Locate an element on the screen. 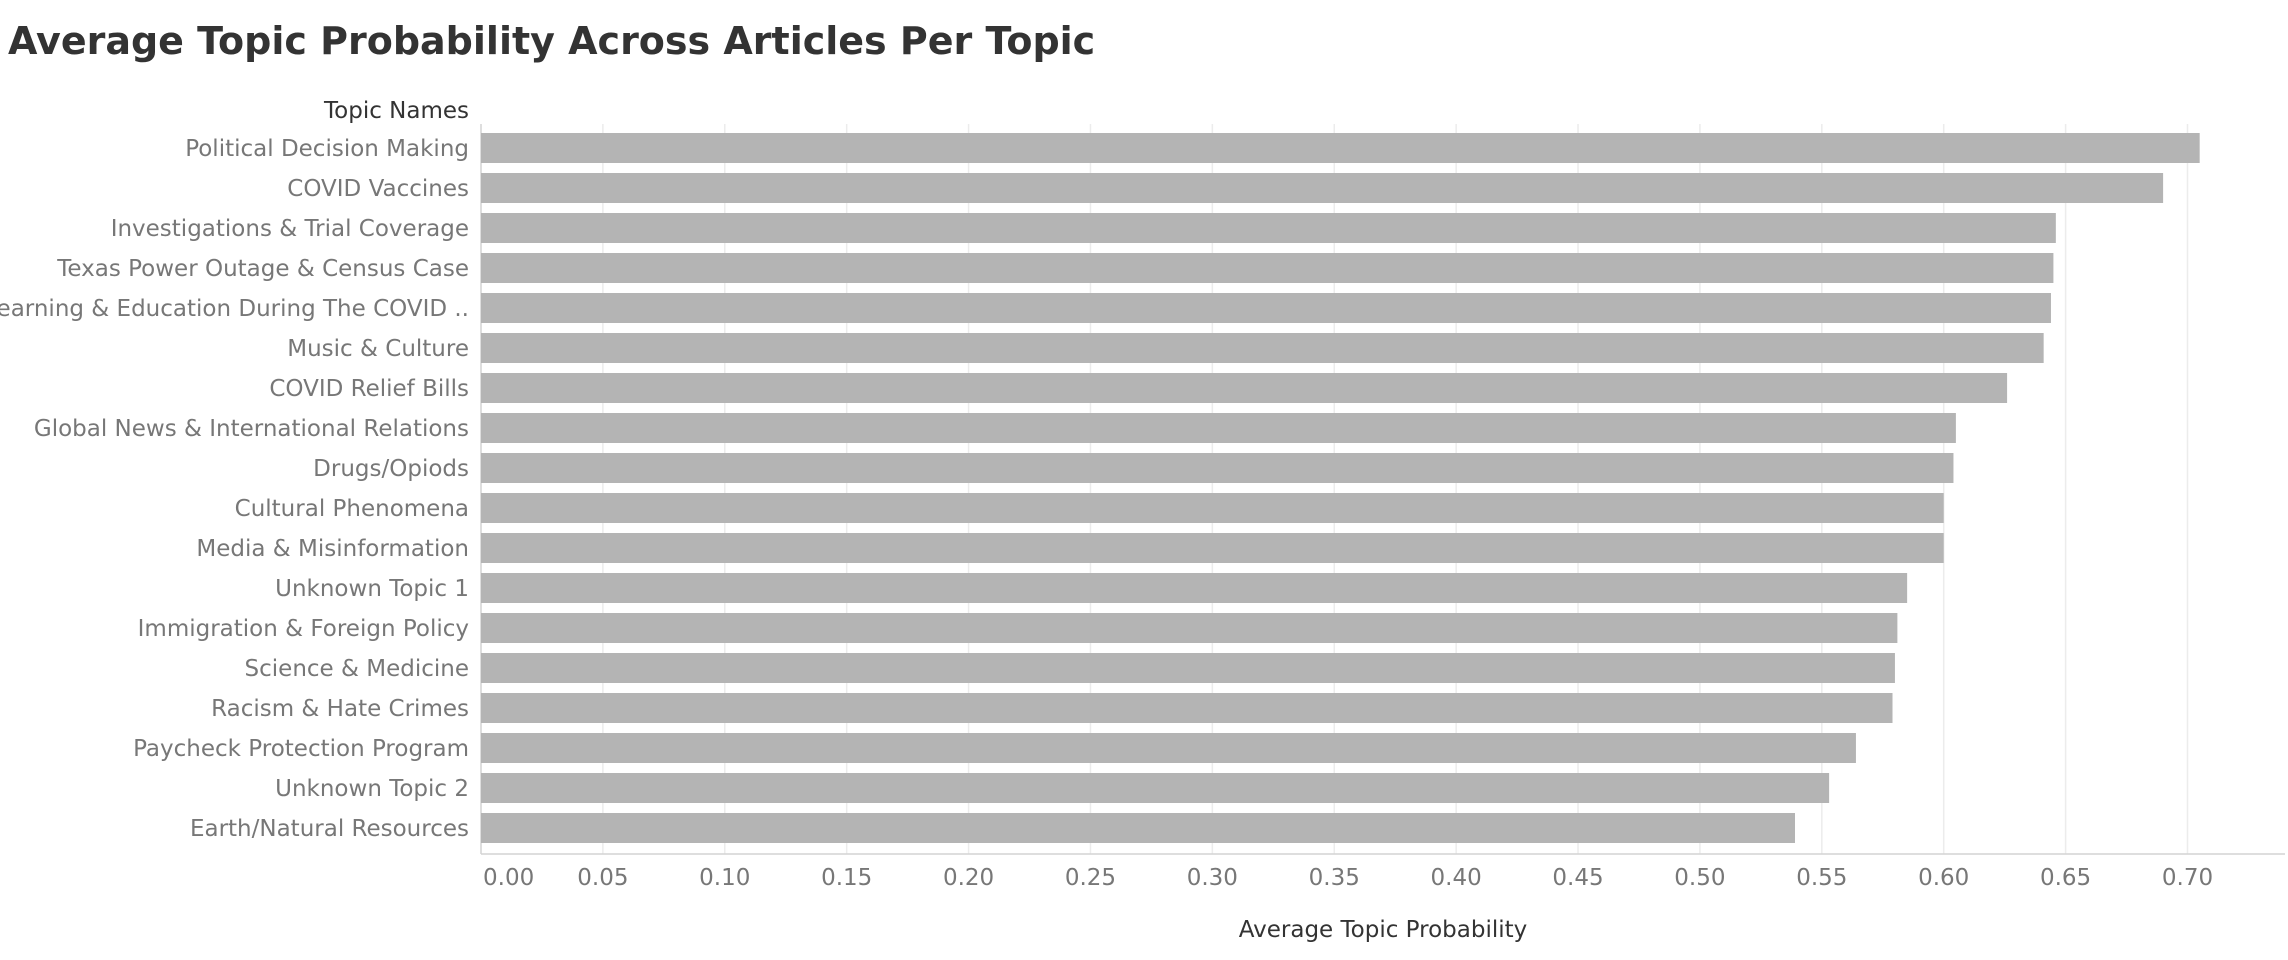  category-label: Political Decision Making is located at coordinates (327, 149).